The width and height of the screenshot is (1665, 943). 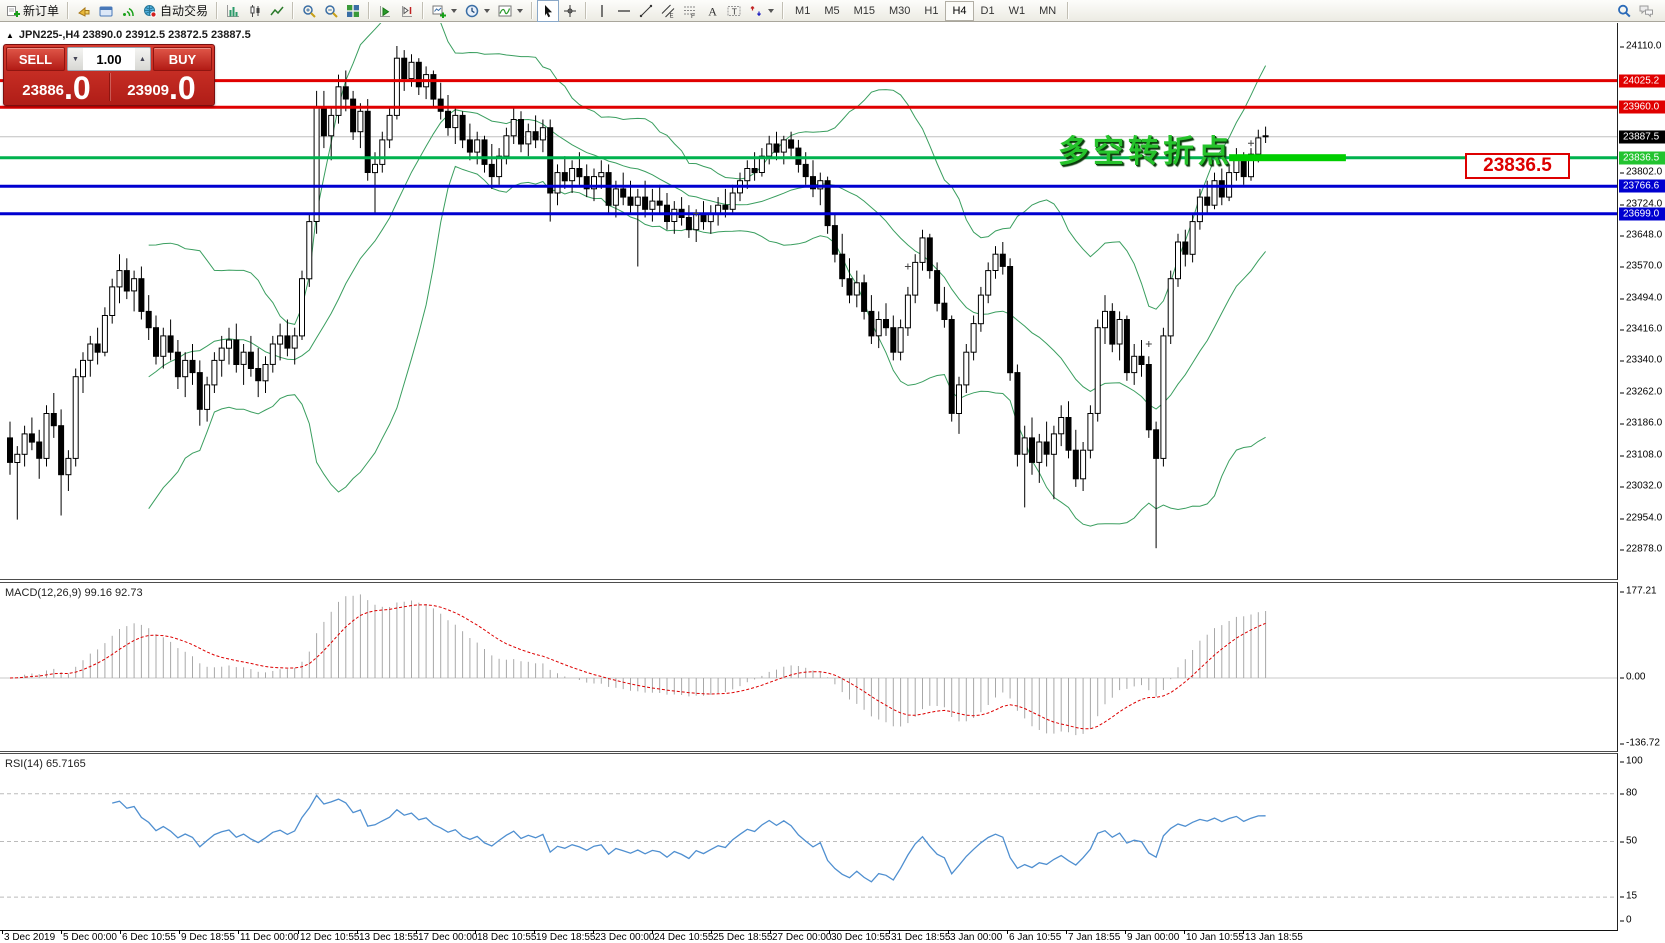 What do you see at coordinates (900, 10) in the screenshot?
I see `timeframe-m30-button: M30` at bounding box center [900, 10].